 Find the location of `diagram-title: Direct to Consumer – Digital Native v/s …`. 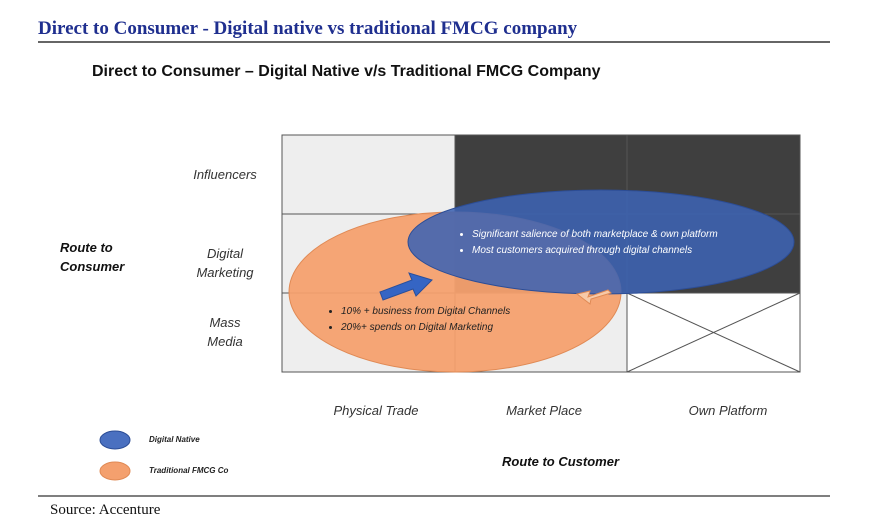

diagram-title: Direct to Consumer – Digital Native v/s … is located at coordinates (346, 71).